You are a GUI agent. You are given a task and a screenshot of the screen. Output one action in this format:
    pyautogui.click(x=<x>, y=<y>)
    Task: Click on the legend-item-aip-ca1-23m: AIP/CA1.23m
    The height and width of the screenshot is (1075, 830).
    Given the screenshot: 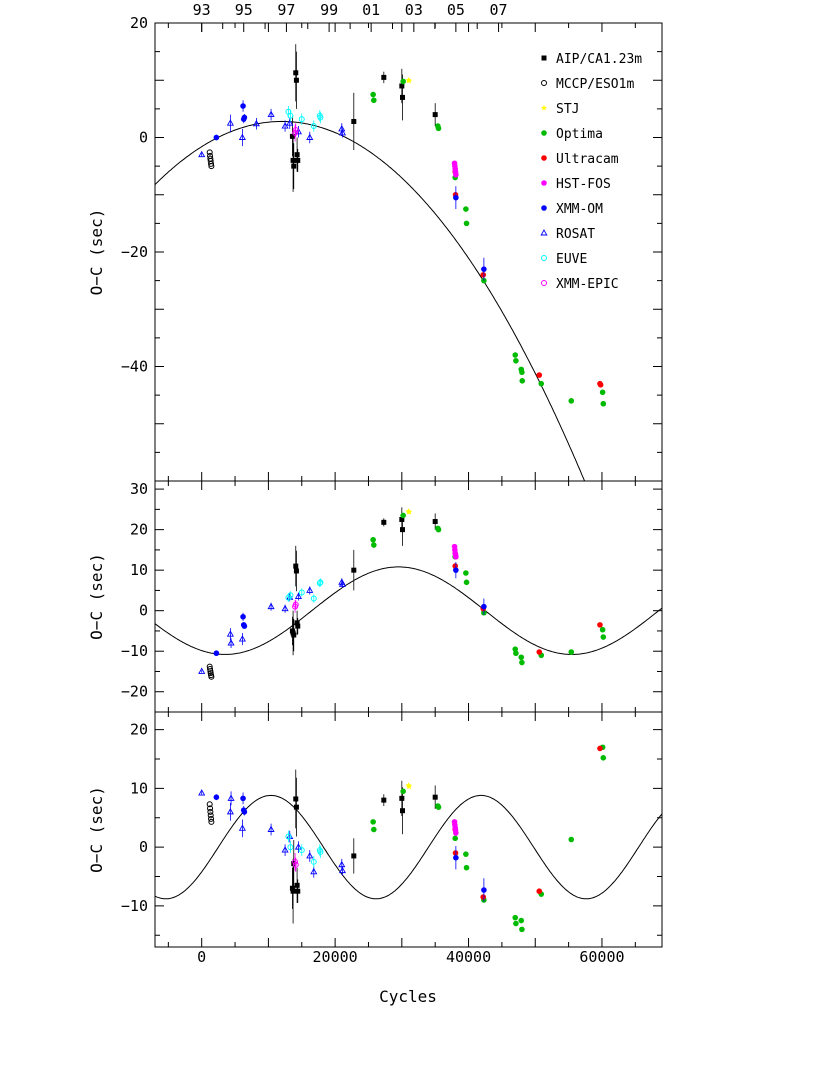 What is the action you would take?
    pyautogui.click(x=591, y=59)
    